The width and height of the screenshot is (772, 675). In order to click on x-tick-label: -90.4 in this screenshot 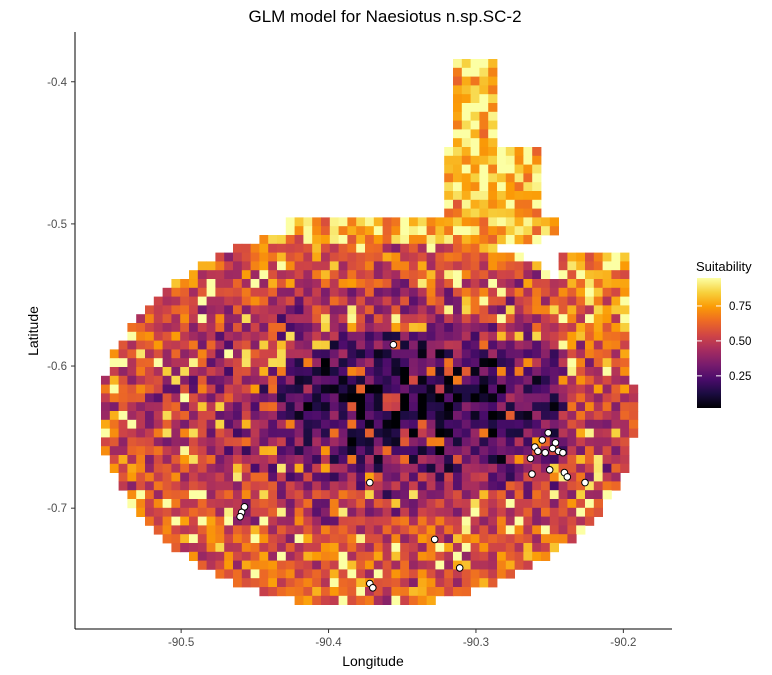, I will do `click(328, 643)`.